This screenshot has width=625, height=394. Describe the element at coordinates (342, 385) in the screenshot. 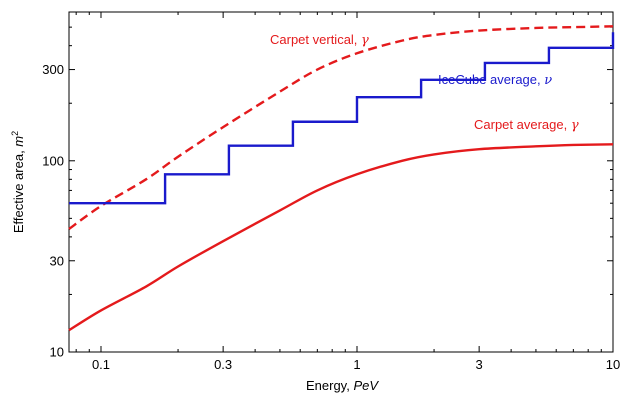

I see `x-axis-label: Energy, PeV` at that location.